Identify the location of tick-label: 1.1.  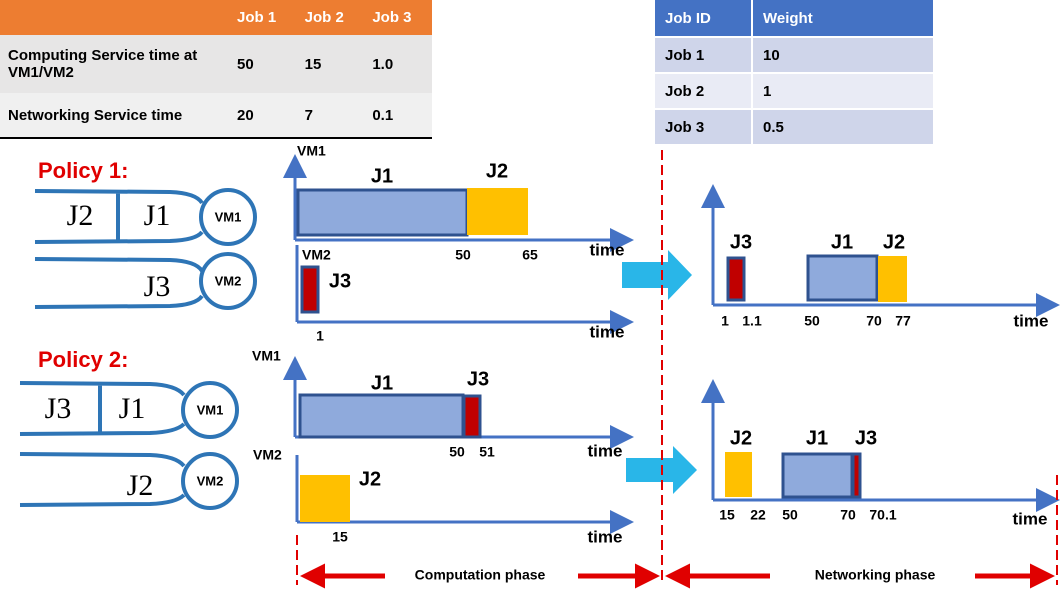
(752, 321).